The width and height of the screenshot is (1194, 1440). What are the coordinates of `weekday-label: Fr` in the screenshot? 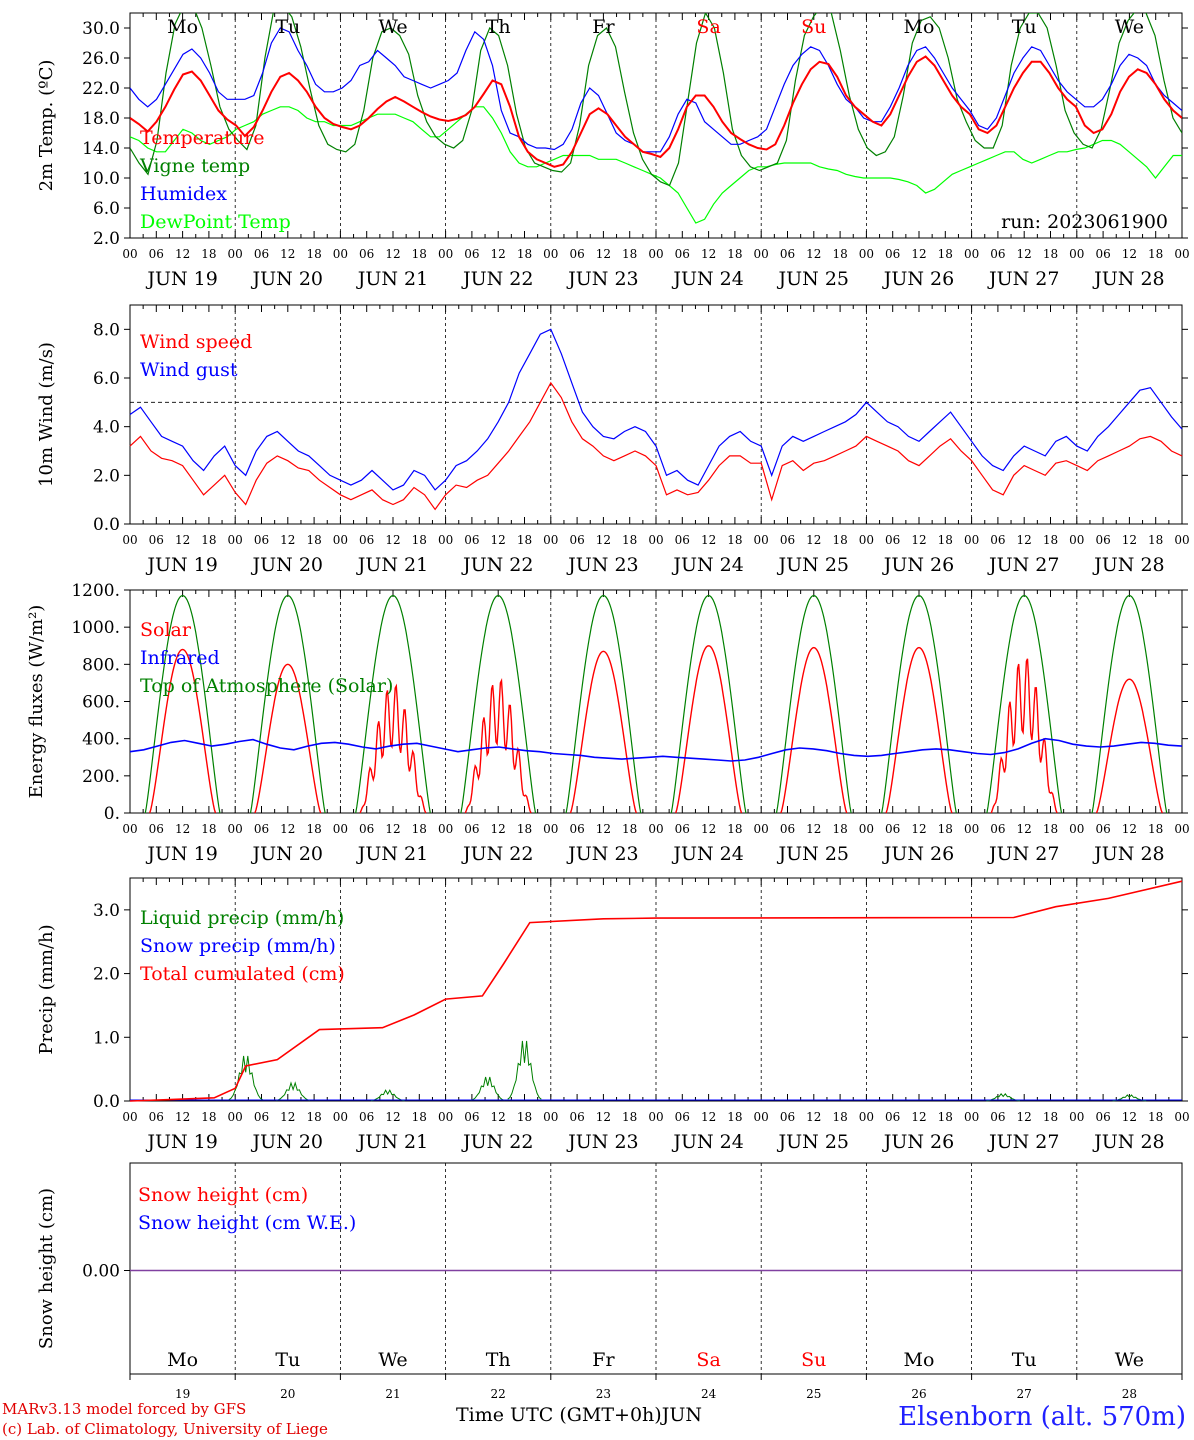 It's located at (603, 27).